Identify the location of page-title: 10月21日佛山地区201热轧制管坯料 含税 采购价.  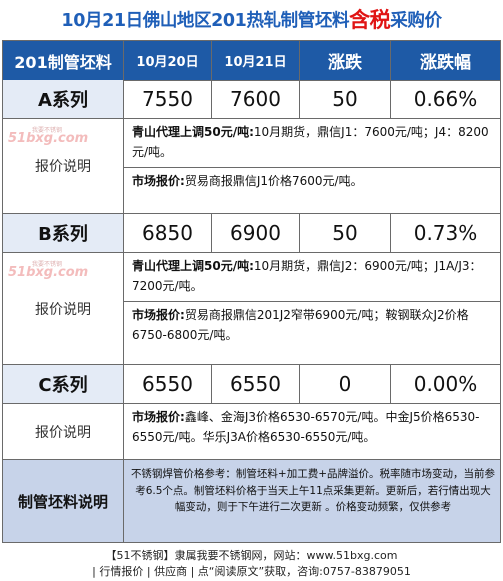
(251, 19).